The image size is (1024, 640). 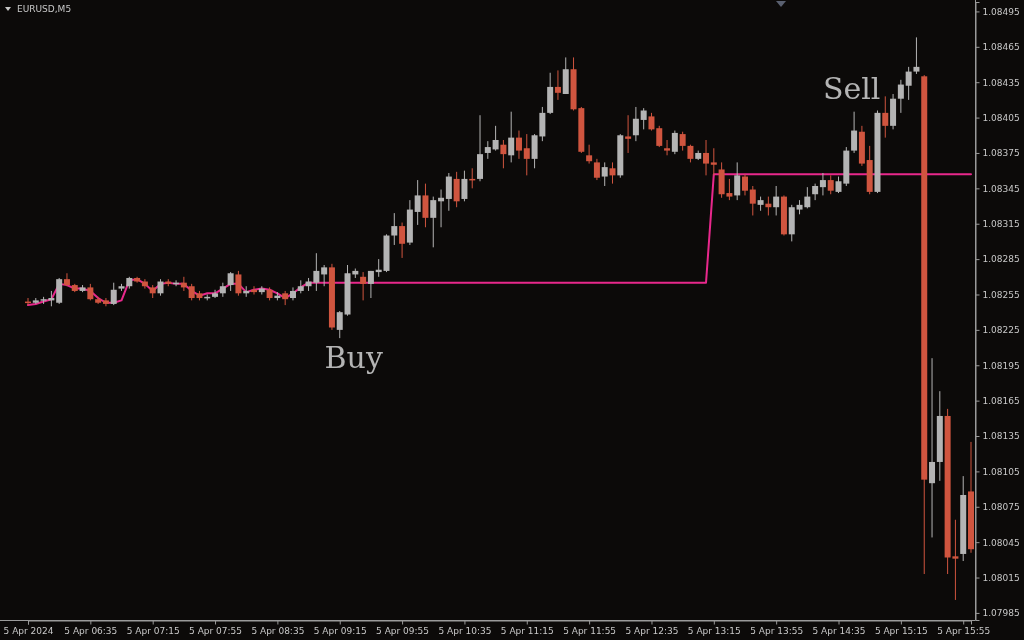 What do you see at coordinates (28, 630) in the screenshot?
I see `x-tick-label: 5 Apr 2024` at bounding box center [28, 630].